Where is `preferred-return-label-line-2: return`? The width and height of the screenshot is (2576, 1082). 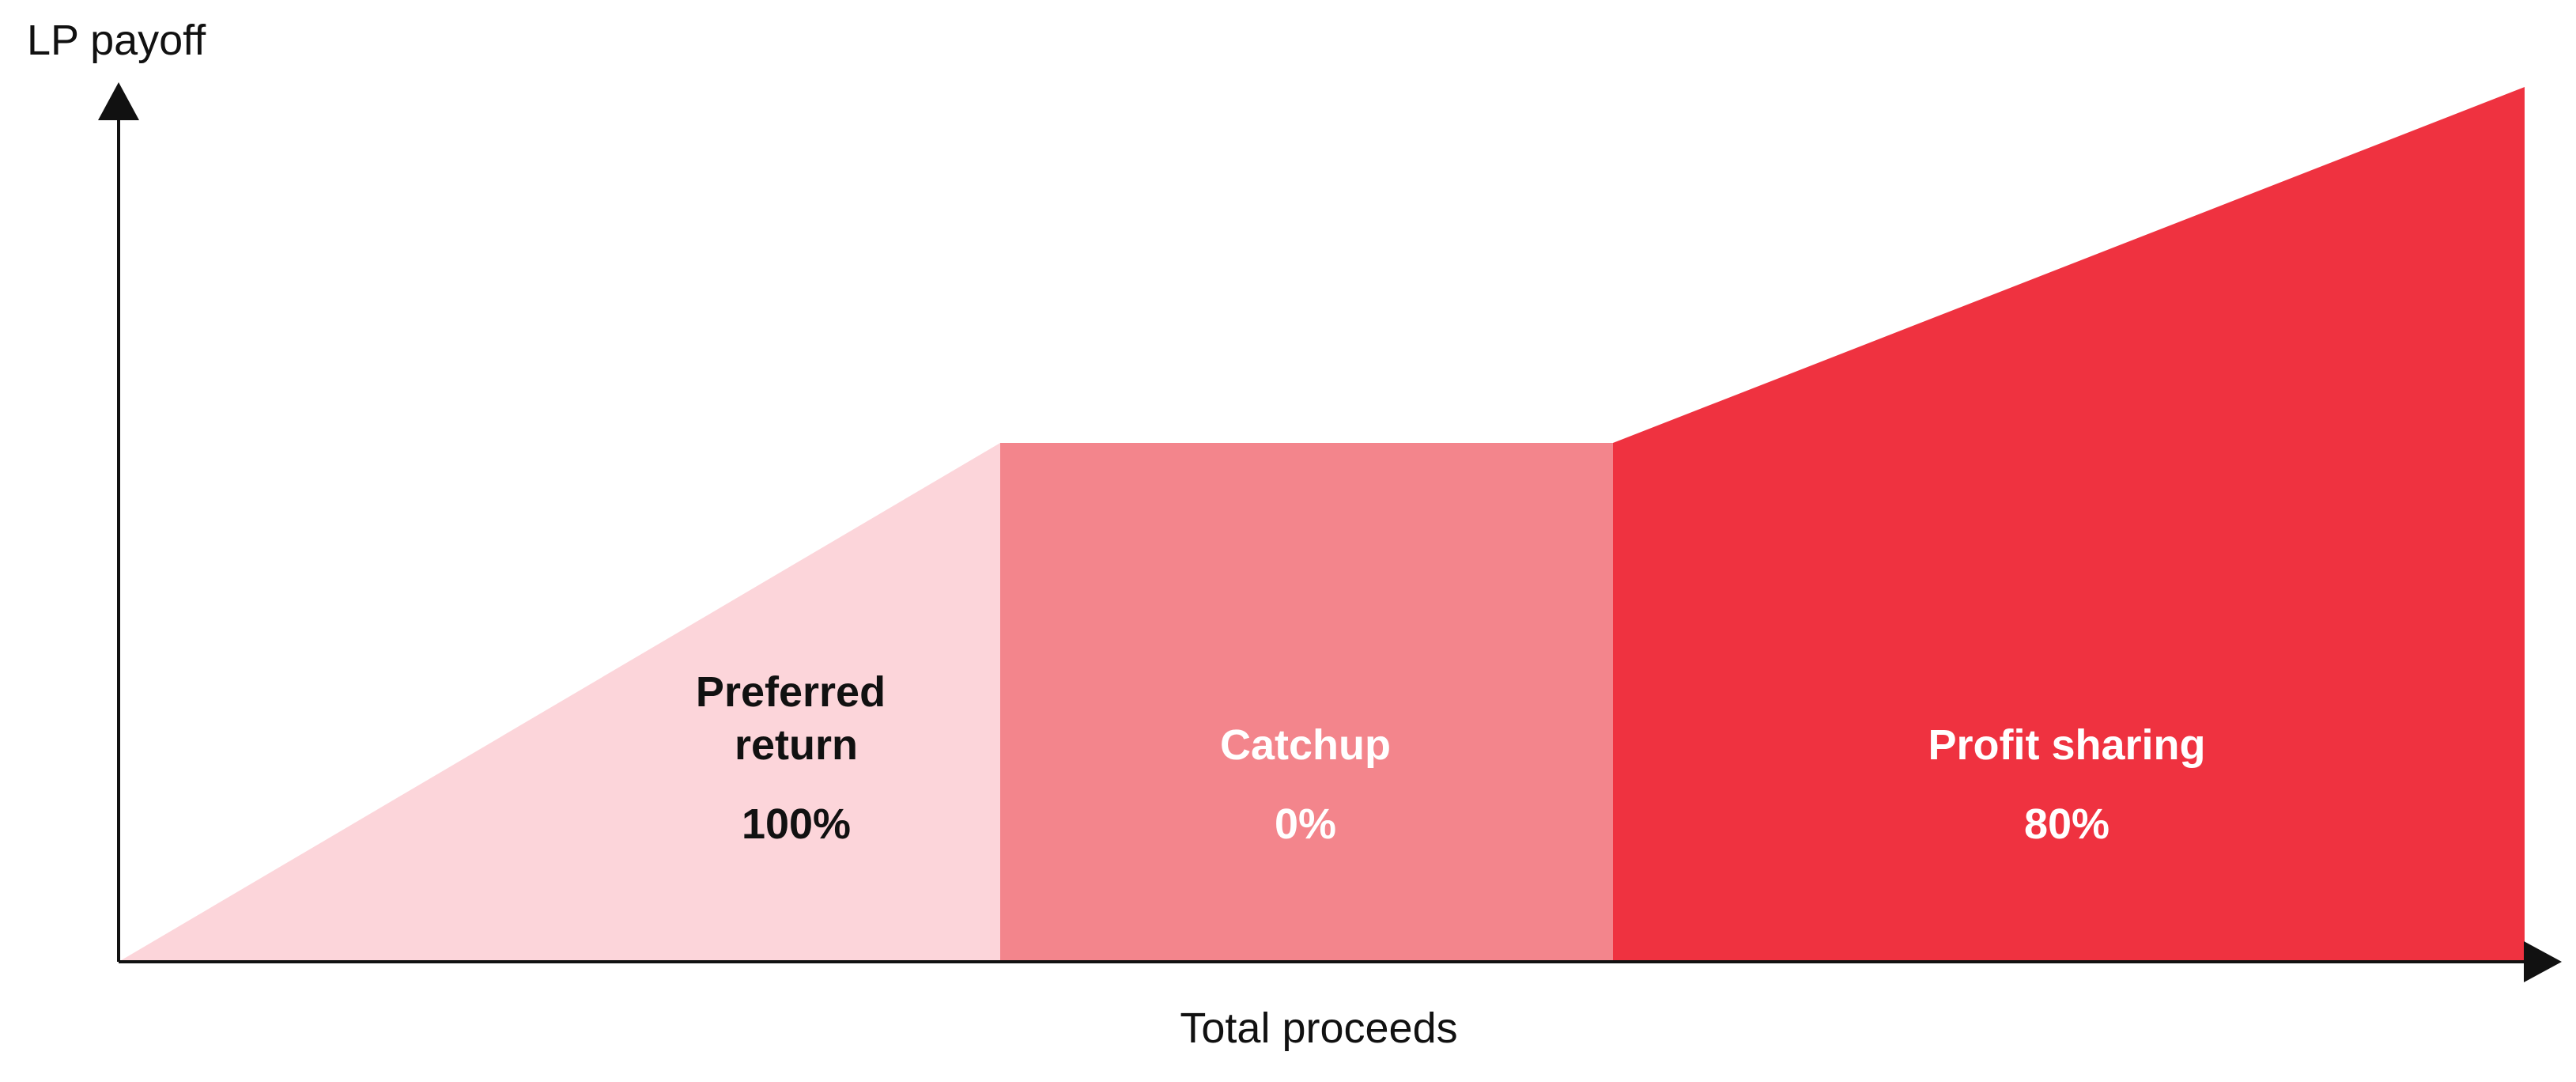 preferred-return-label-line-2: return is located at coordinates (796, 745).